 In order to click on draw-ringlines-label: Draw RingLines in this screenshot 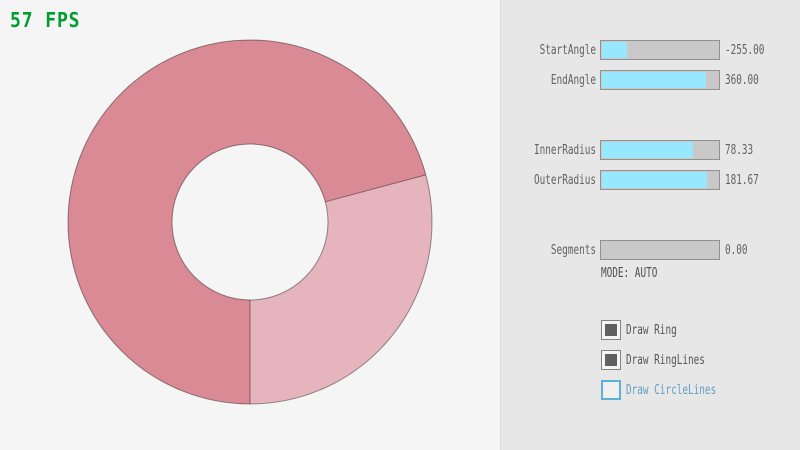, I will do `click(665, 360)`.